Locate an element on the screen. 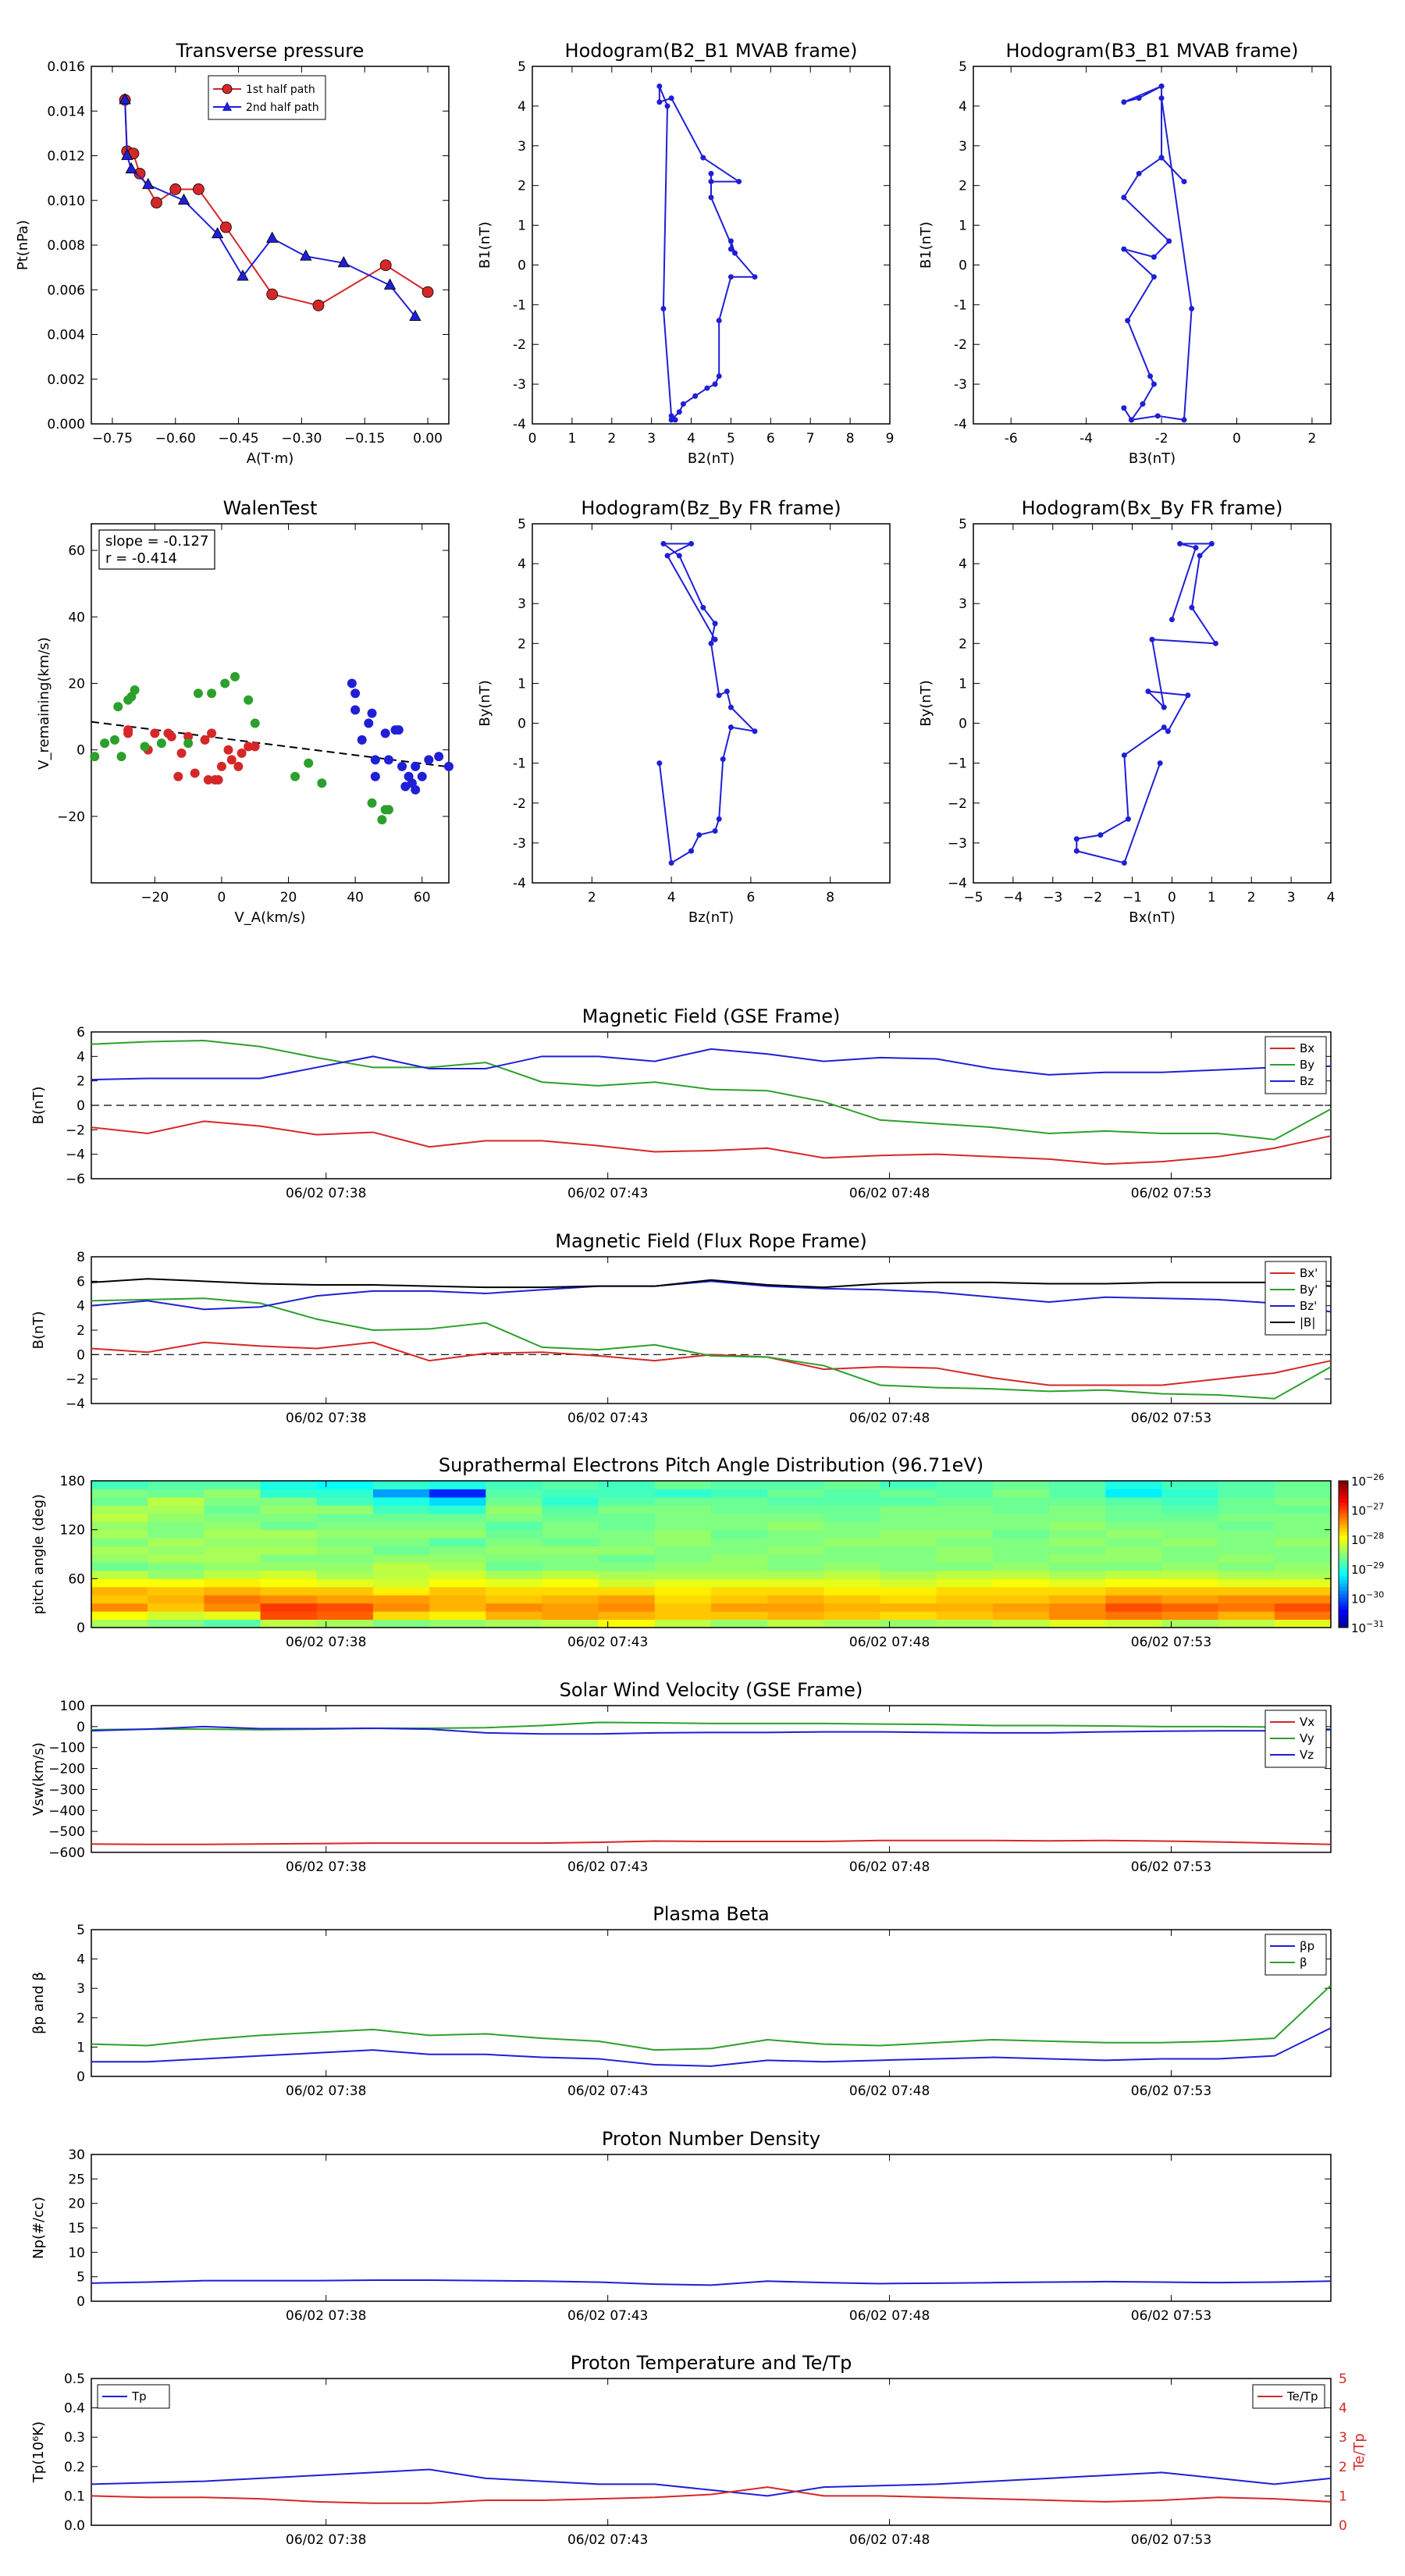  y-tick-label: 4 is located at coordinates (81, 1057).